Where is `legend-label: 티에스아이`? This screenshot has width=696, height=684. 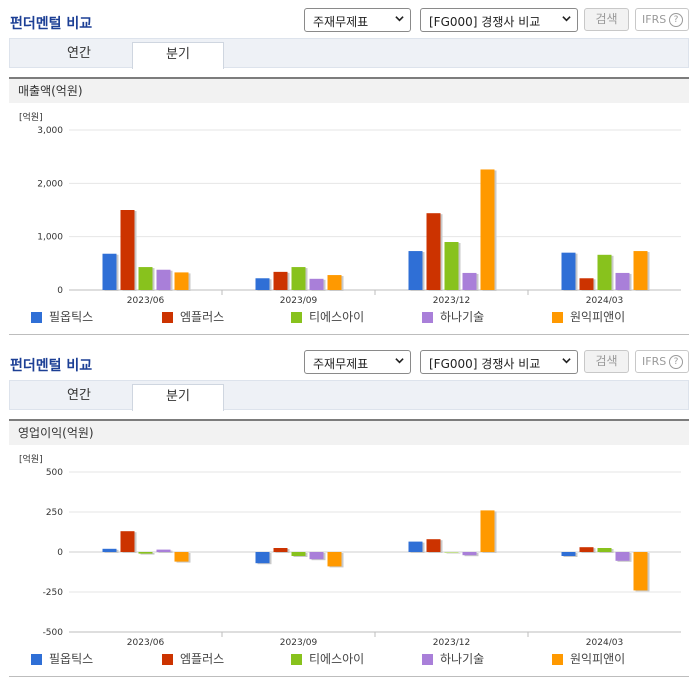
legend-label: 티에스아이 is located at coordinates (337, 317).